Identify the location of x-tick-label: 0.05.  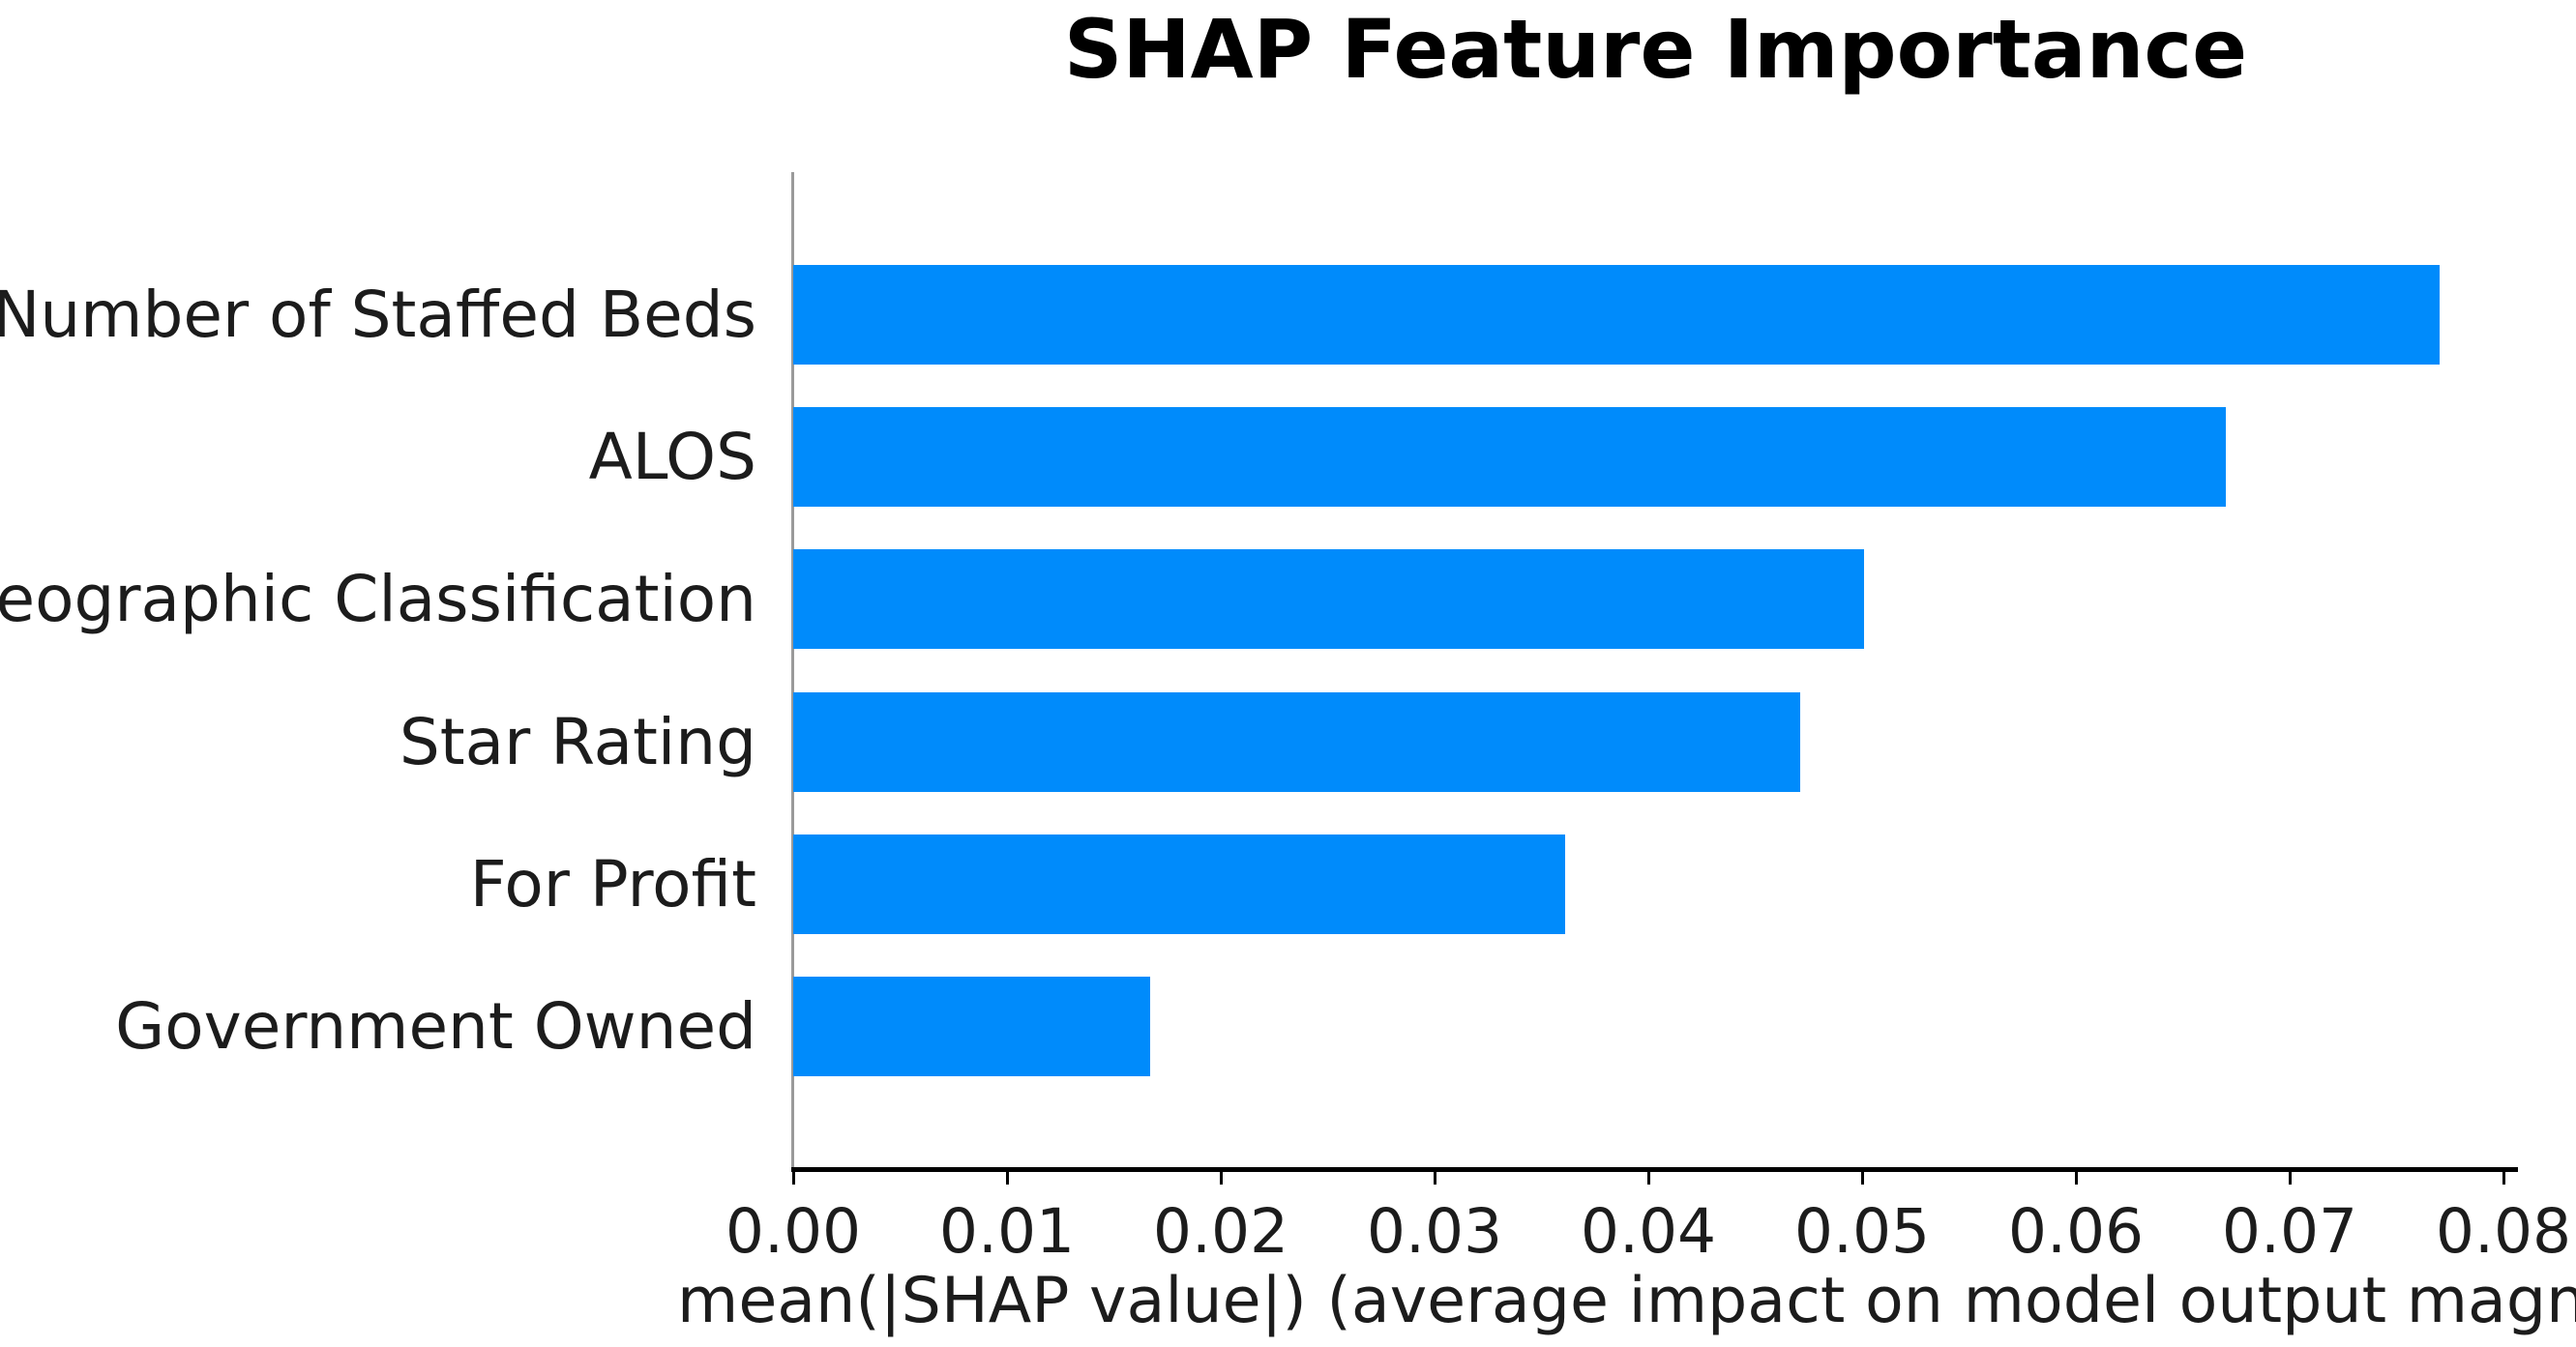
(1862, 1231).